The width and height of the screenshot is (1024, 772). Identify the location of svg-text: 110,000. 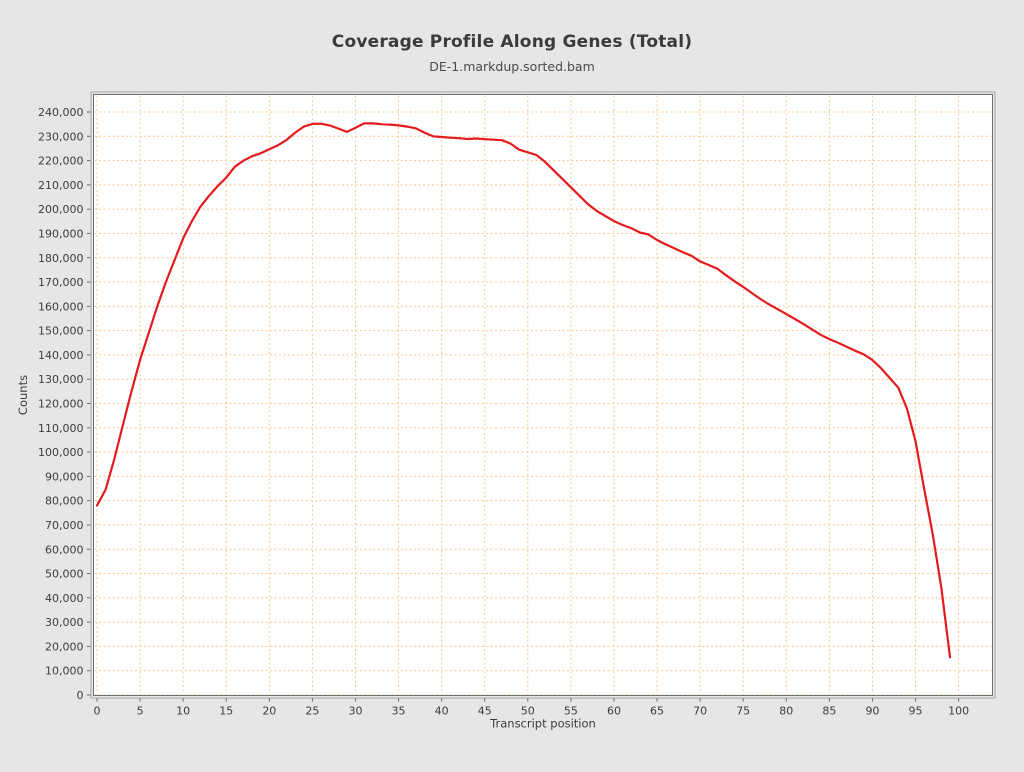
(61, 428).